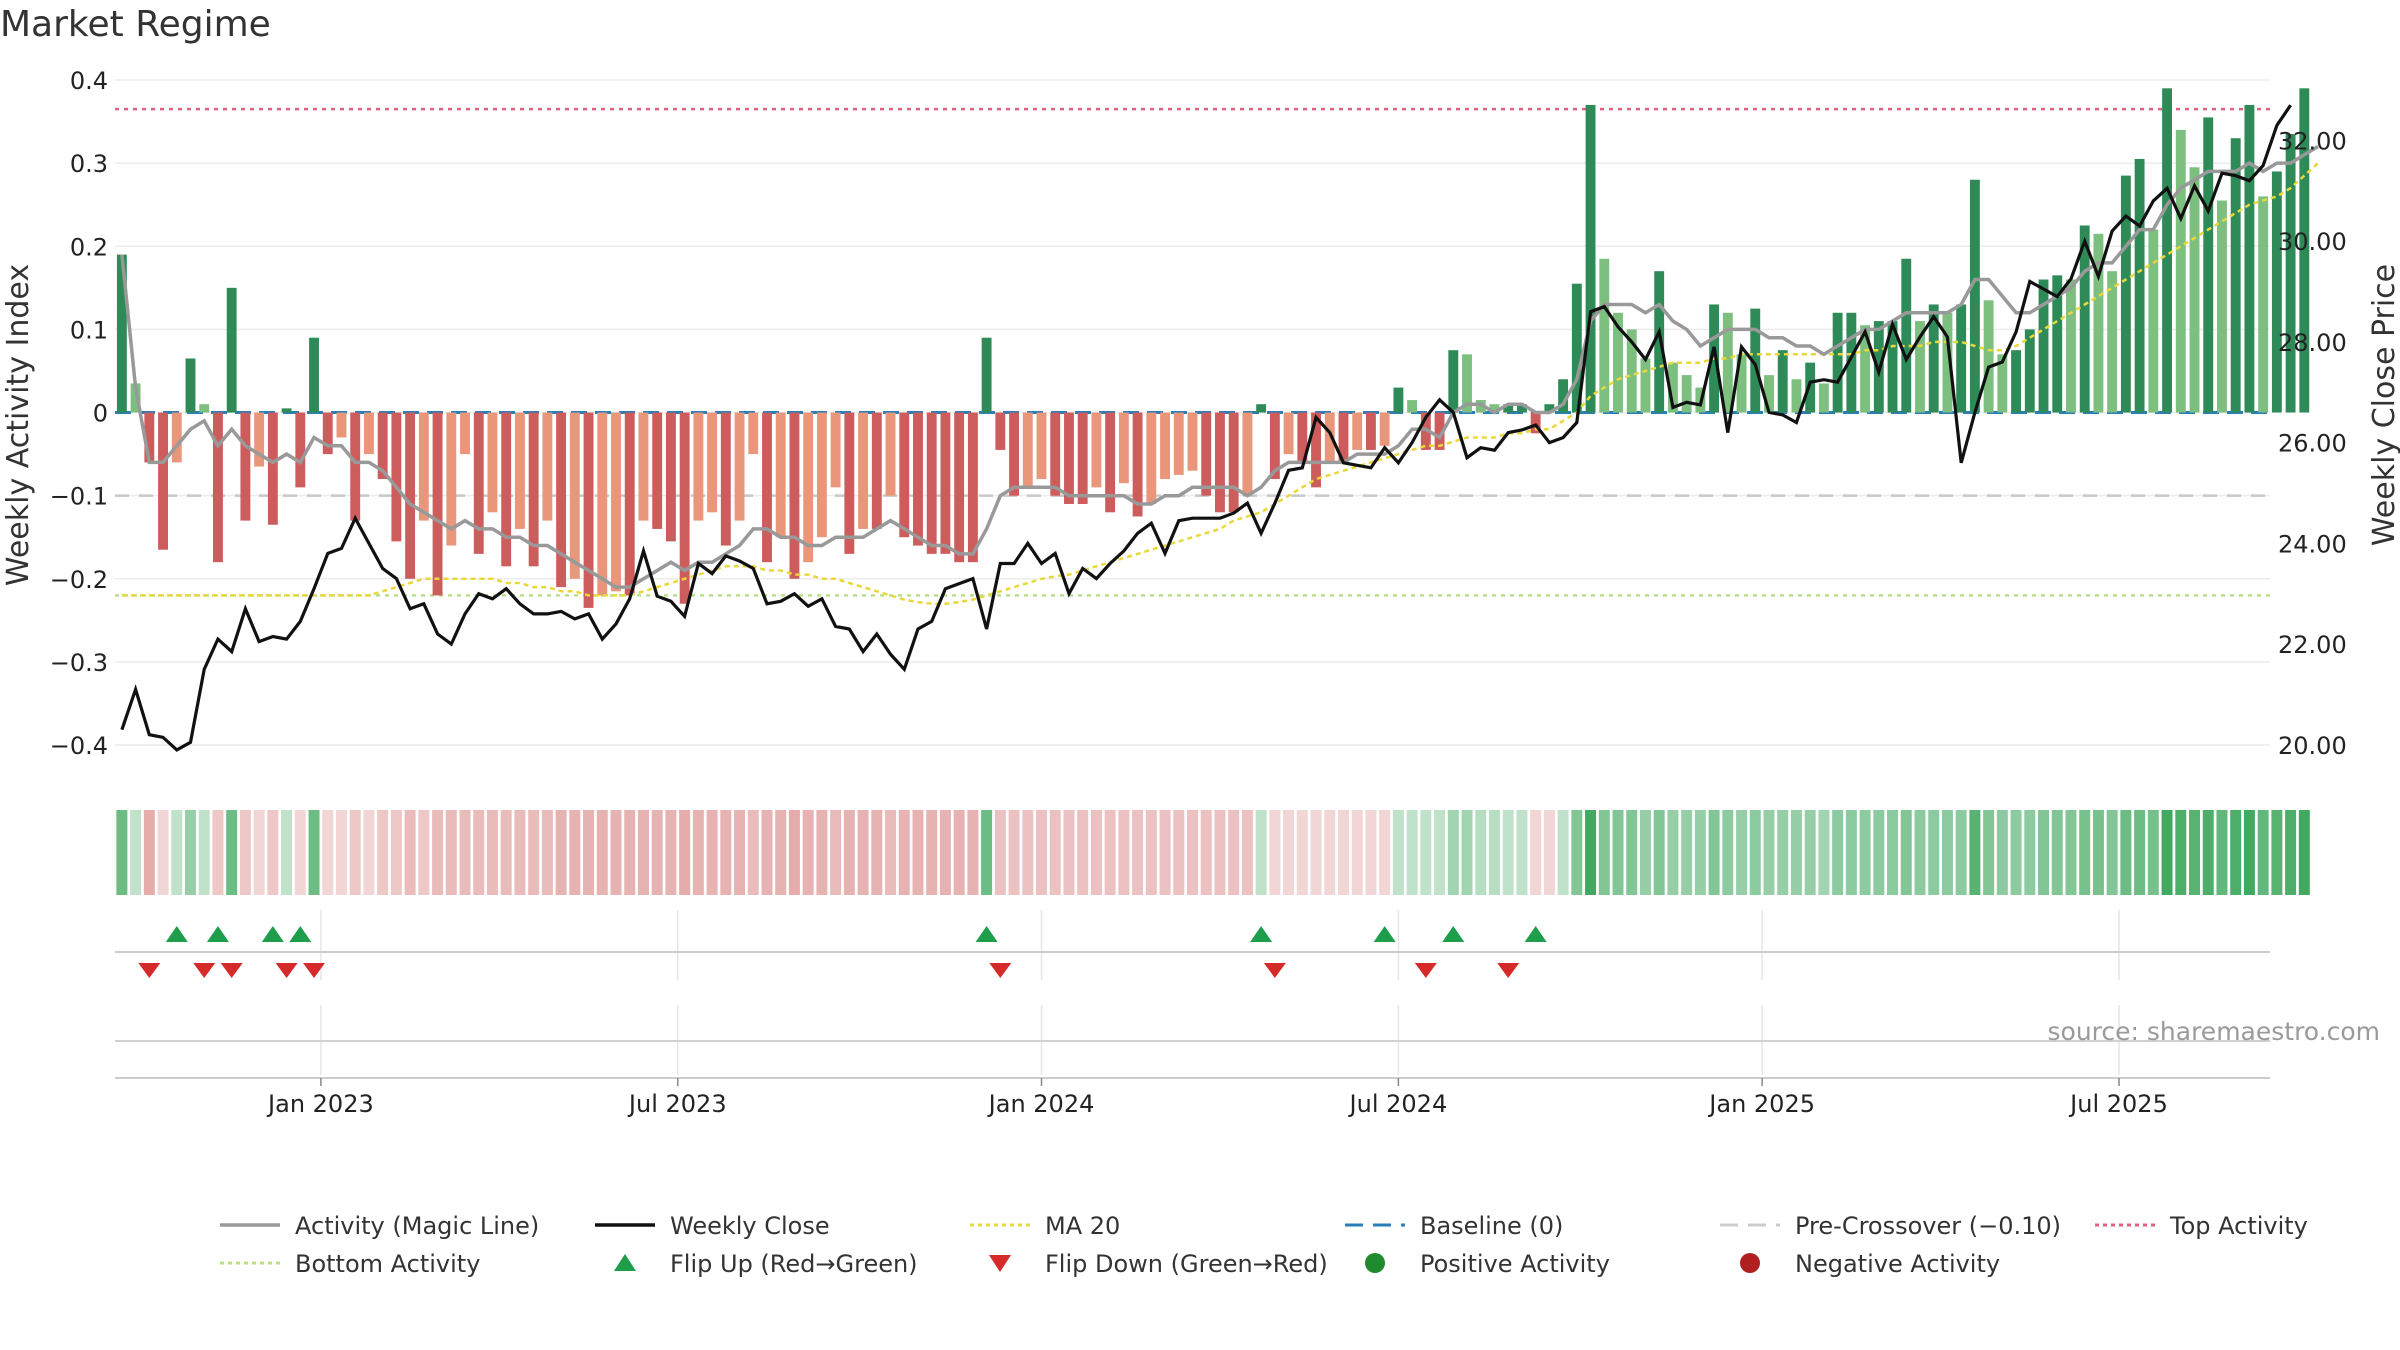 The image size is (2400, 1350). Describe the element at coordinates (89, 247) in the screenshot. I see `left-tick-label: 0.2` at that location.